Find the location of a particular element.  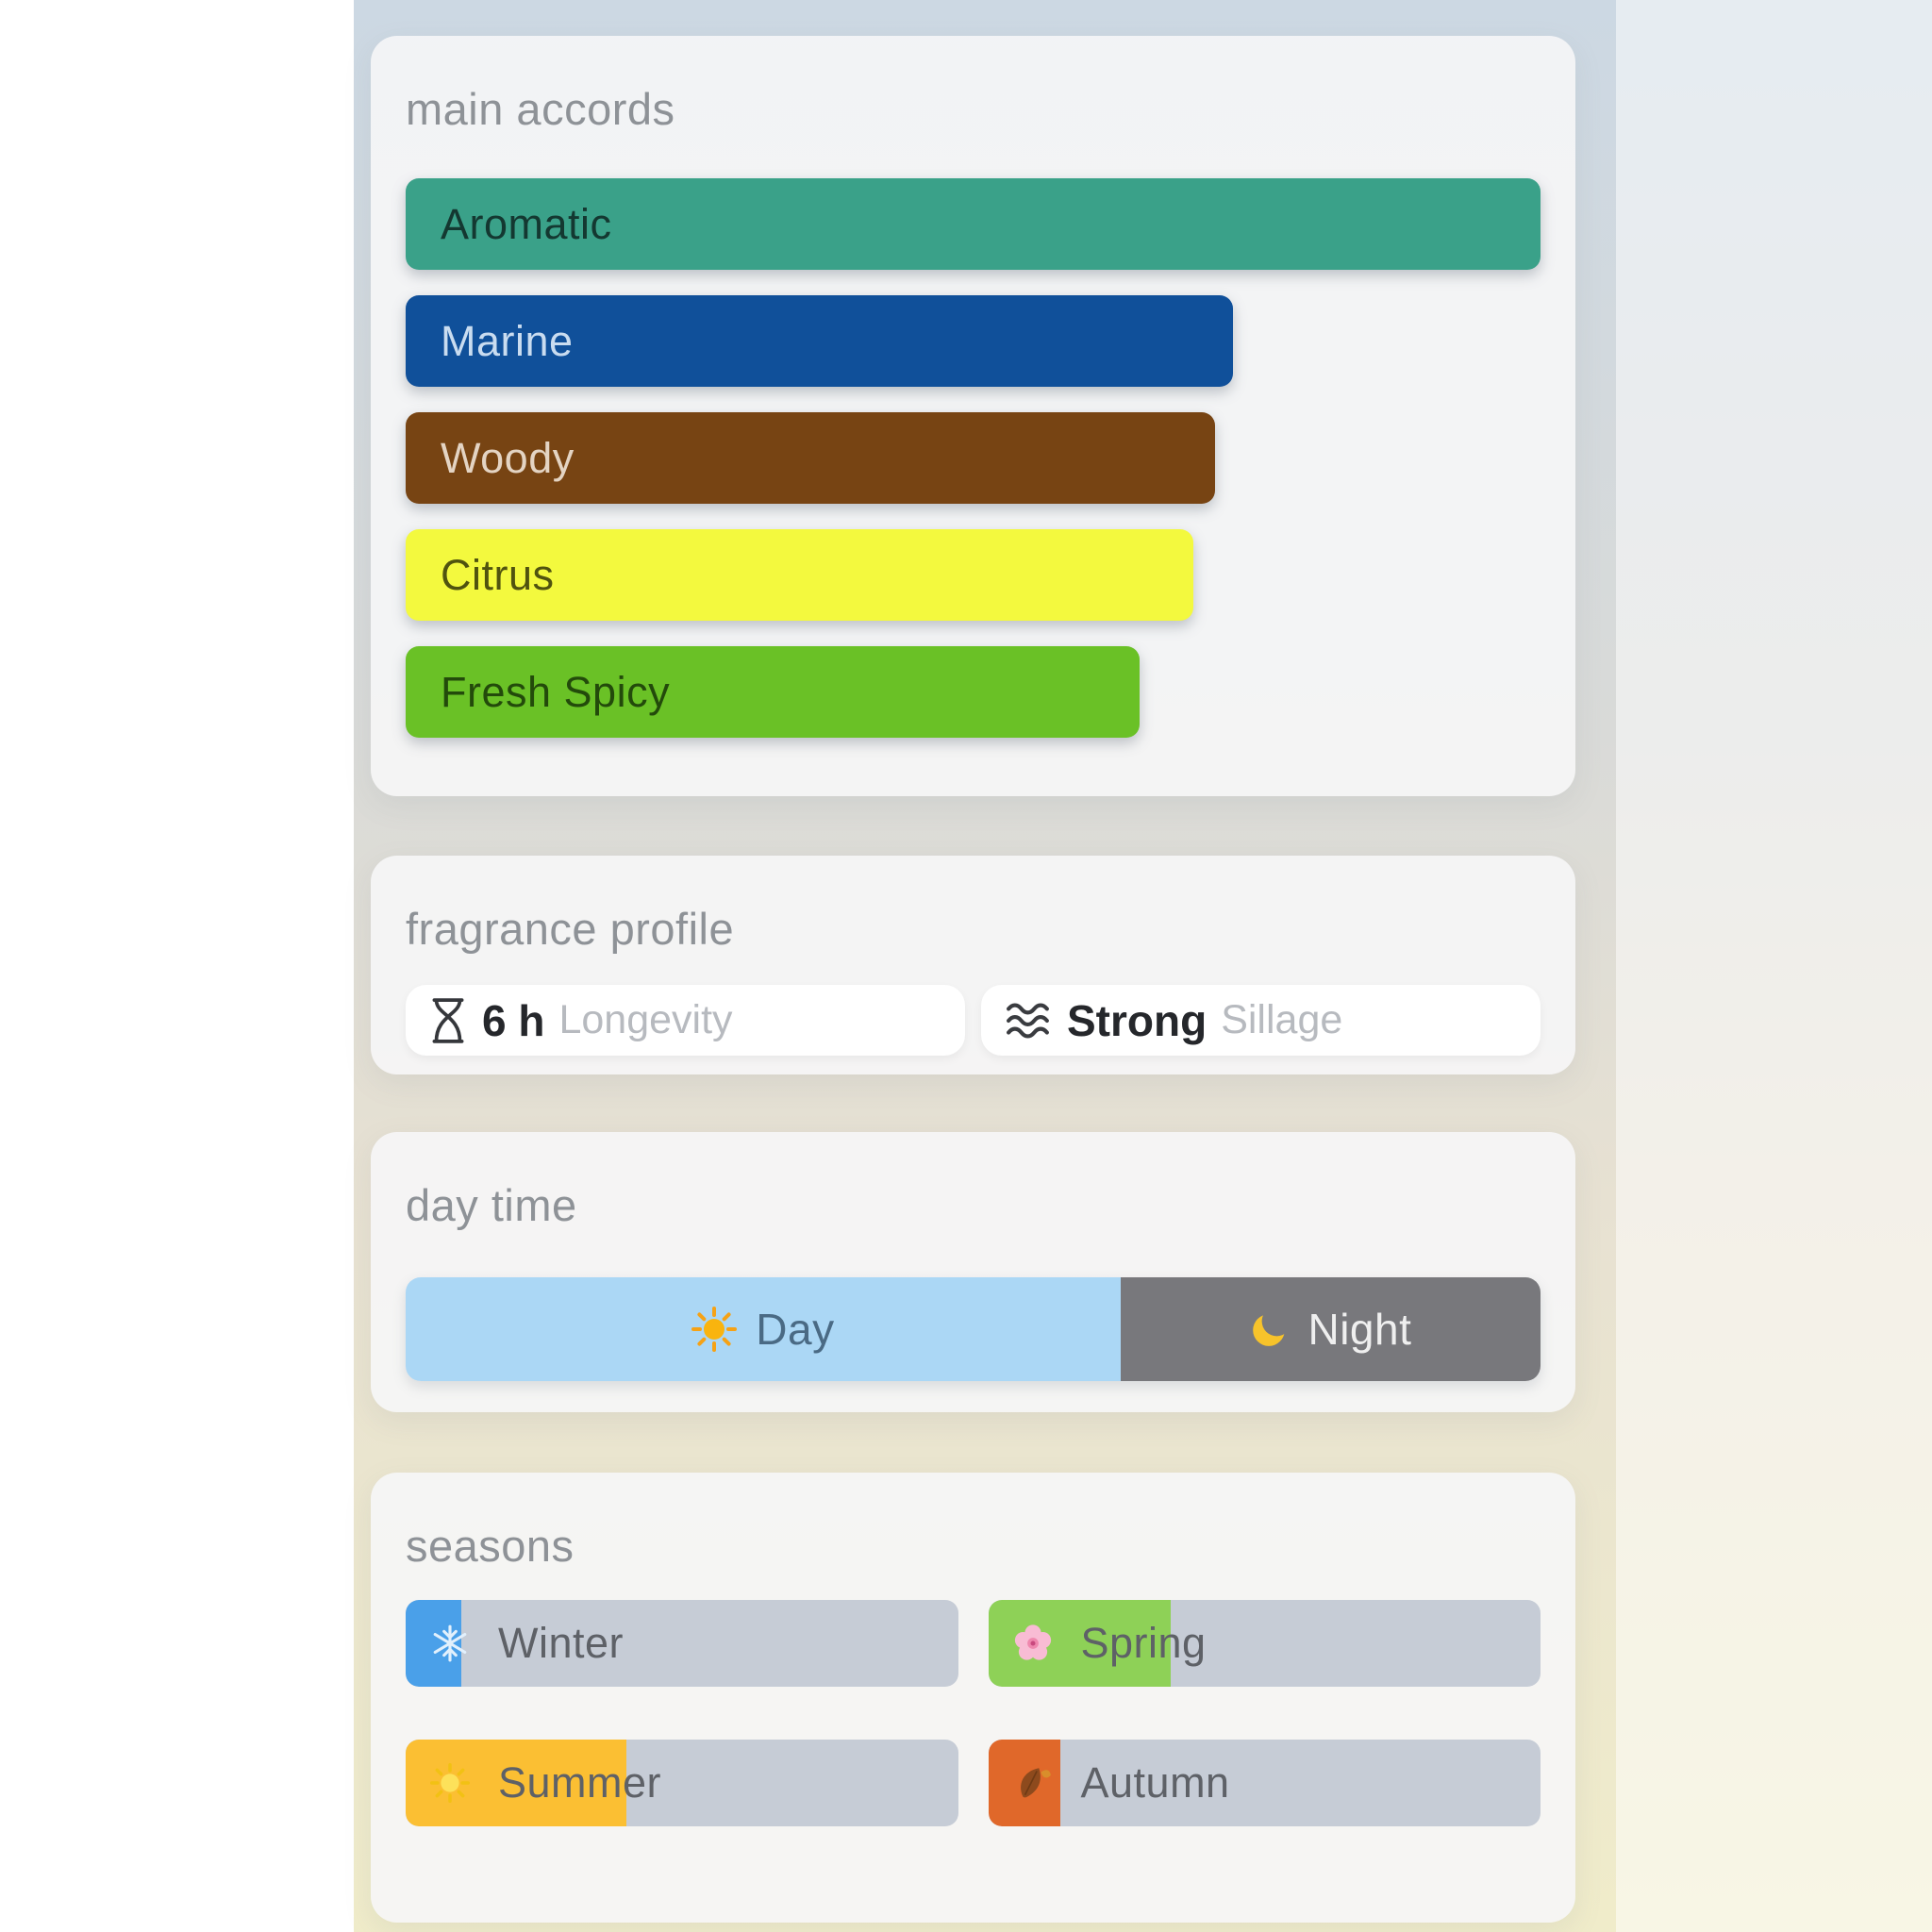

seasons-card: seasons is located at coordinates (973, 1698).